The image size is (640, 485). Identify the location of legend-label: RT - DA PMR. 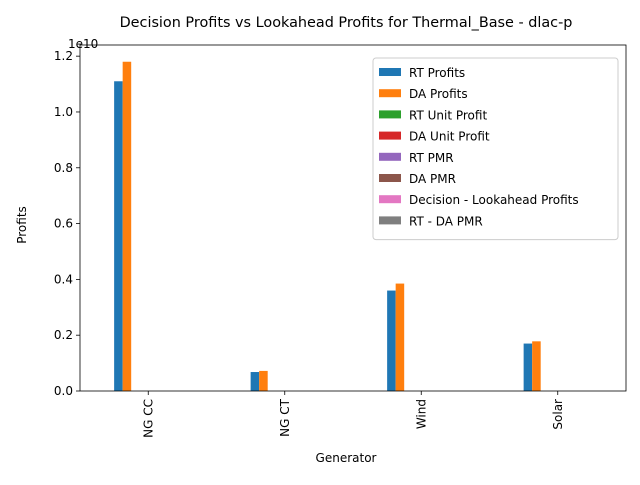
(446, 221).